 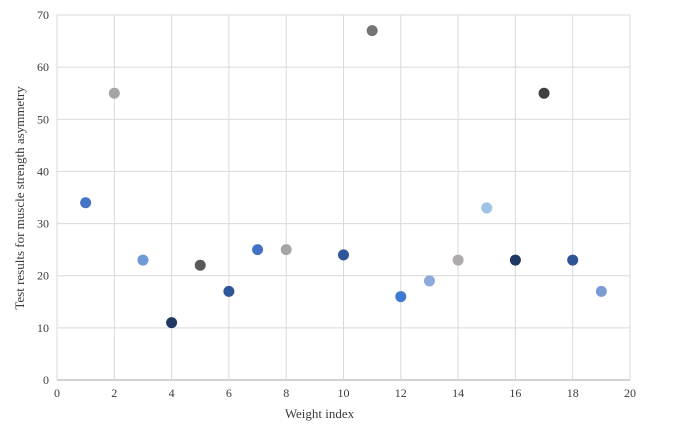 I want to click on x-tick-label: 0, so click(x=57, y=393).